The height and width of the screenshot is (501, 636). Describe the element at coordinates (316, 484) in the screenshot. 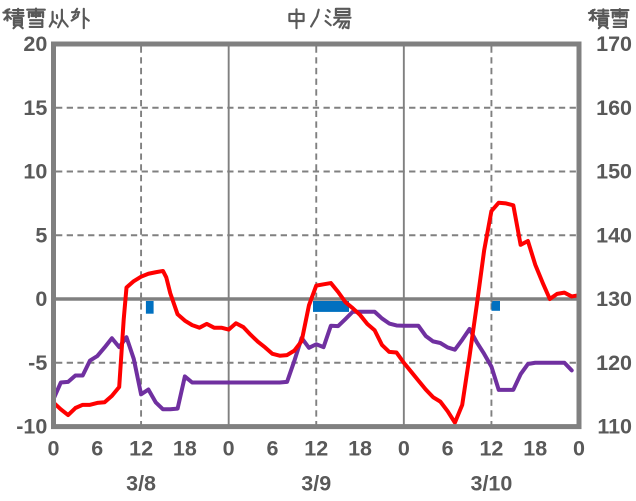

I see `svg-text: 3/9` at that location.